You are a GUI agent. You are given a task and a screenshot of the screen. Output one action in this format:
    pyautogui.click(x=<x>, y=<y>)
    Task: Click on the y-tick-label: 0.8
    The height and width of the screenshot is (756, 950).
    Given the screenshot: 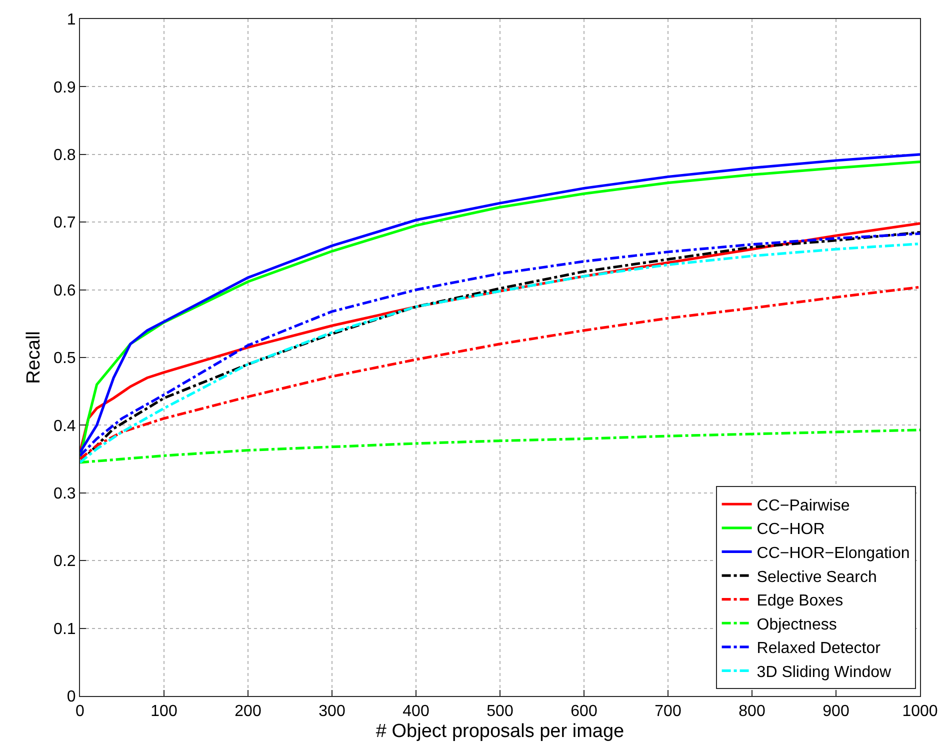 What is the action you would take?
    pyautogui.click(x=65, y=155)
    